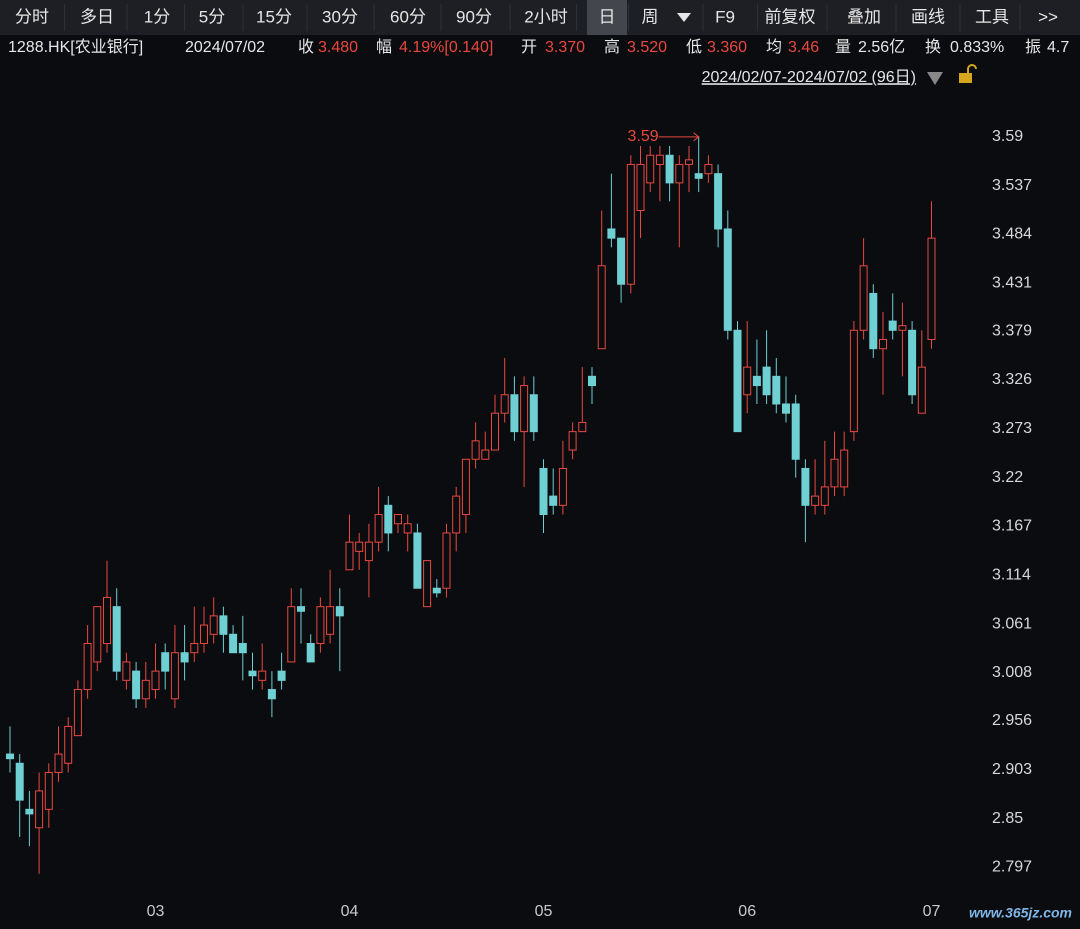 This screenshot has width=1080, height=929. What do you see at coordinates (774, 47) in the screenshot?
I see `field-label: 均` at bounding box center [774, 47].